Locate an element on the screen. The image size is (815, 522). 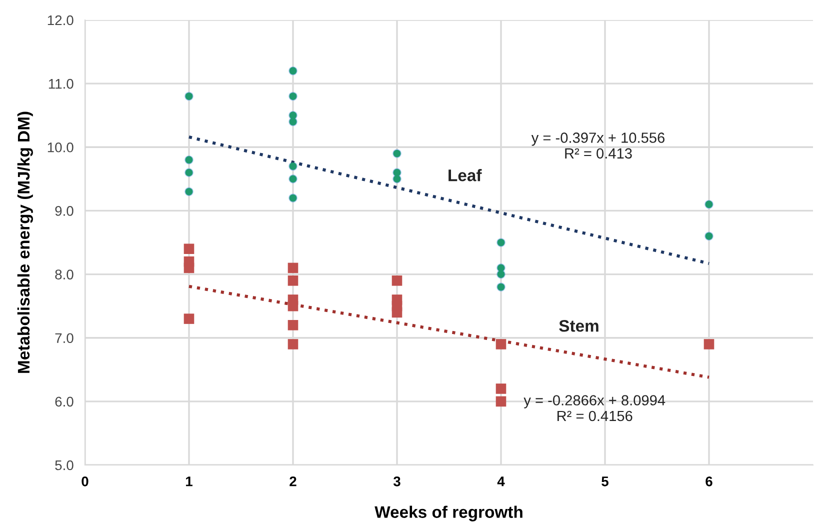
y-axis-title: Metabolisable energy (MJ/kg DM) is located at coordinates (25, 242).